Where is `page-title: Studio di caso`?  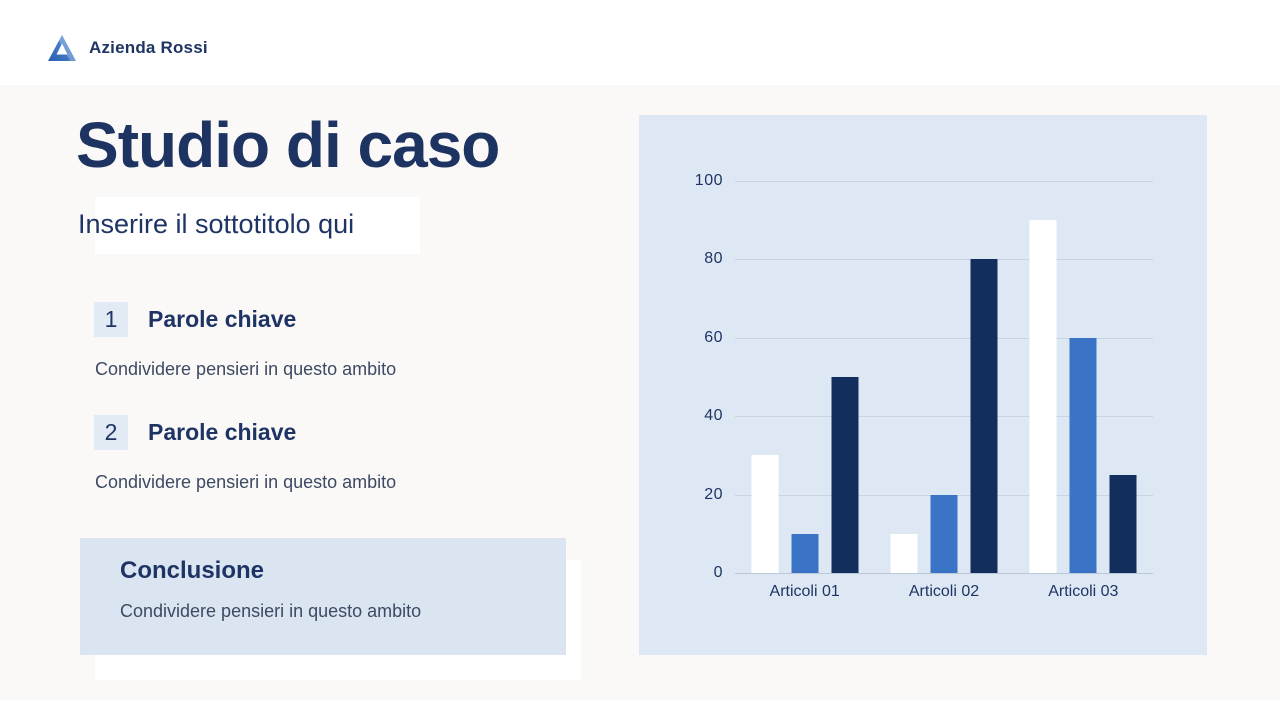 page-title: Studio di caso is located at coordinates (288, 145).